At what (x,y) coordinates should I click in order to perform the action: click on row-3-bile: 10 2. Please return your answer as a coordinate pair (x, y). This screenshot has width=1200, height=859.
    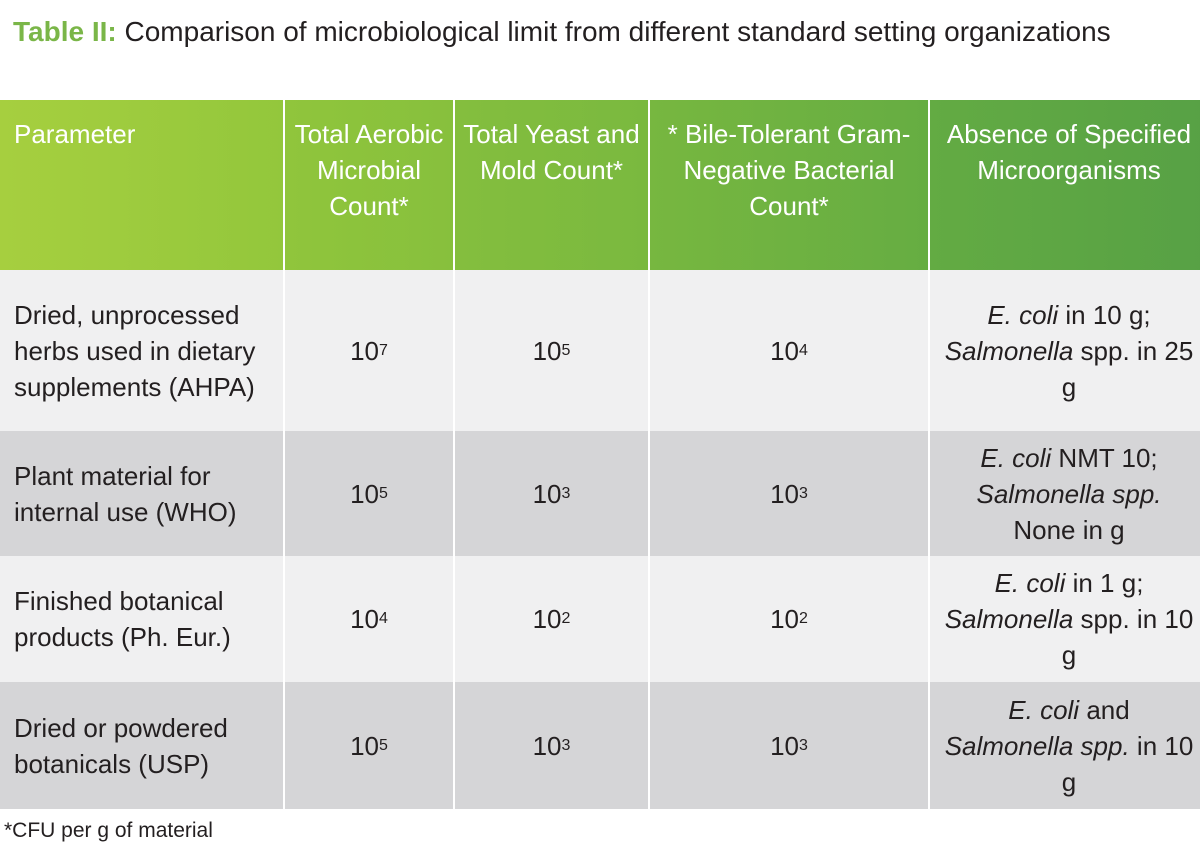
    Looking at the image, I should click on (789, 619).